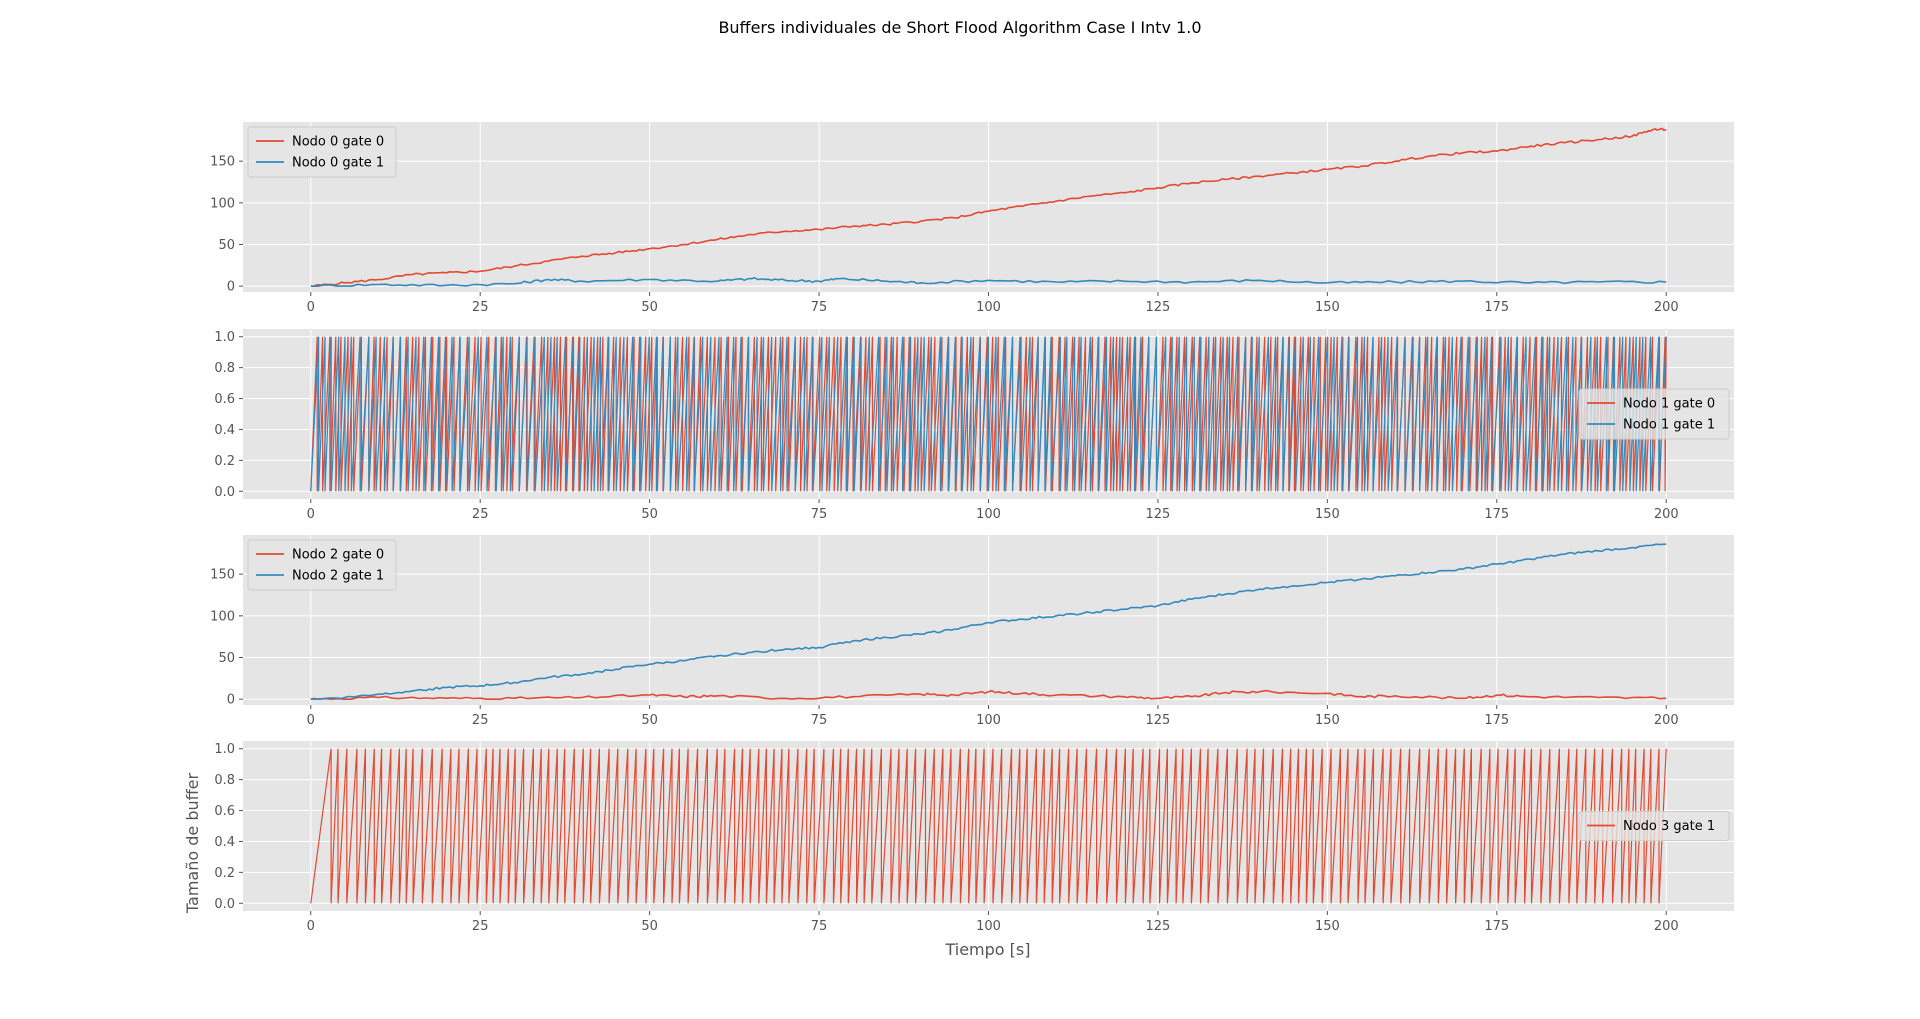 The image size is (1920, 1019). I want to click on legend-label: Nodo 0 gate 0, so click(338, 142).